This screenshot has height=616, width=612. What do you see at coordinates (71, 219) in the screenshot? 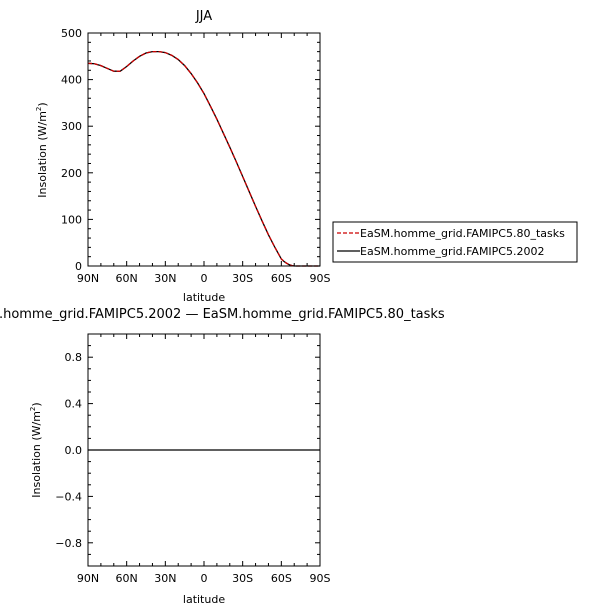
I see `y-tick-label: 100` at bounding box center [71, 219].